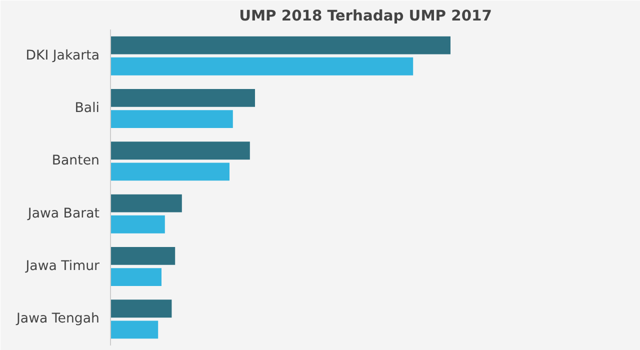 The image size is (640, 350). I want to click on y-tick-label: Jawa Barat, so click(63, 214).